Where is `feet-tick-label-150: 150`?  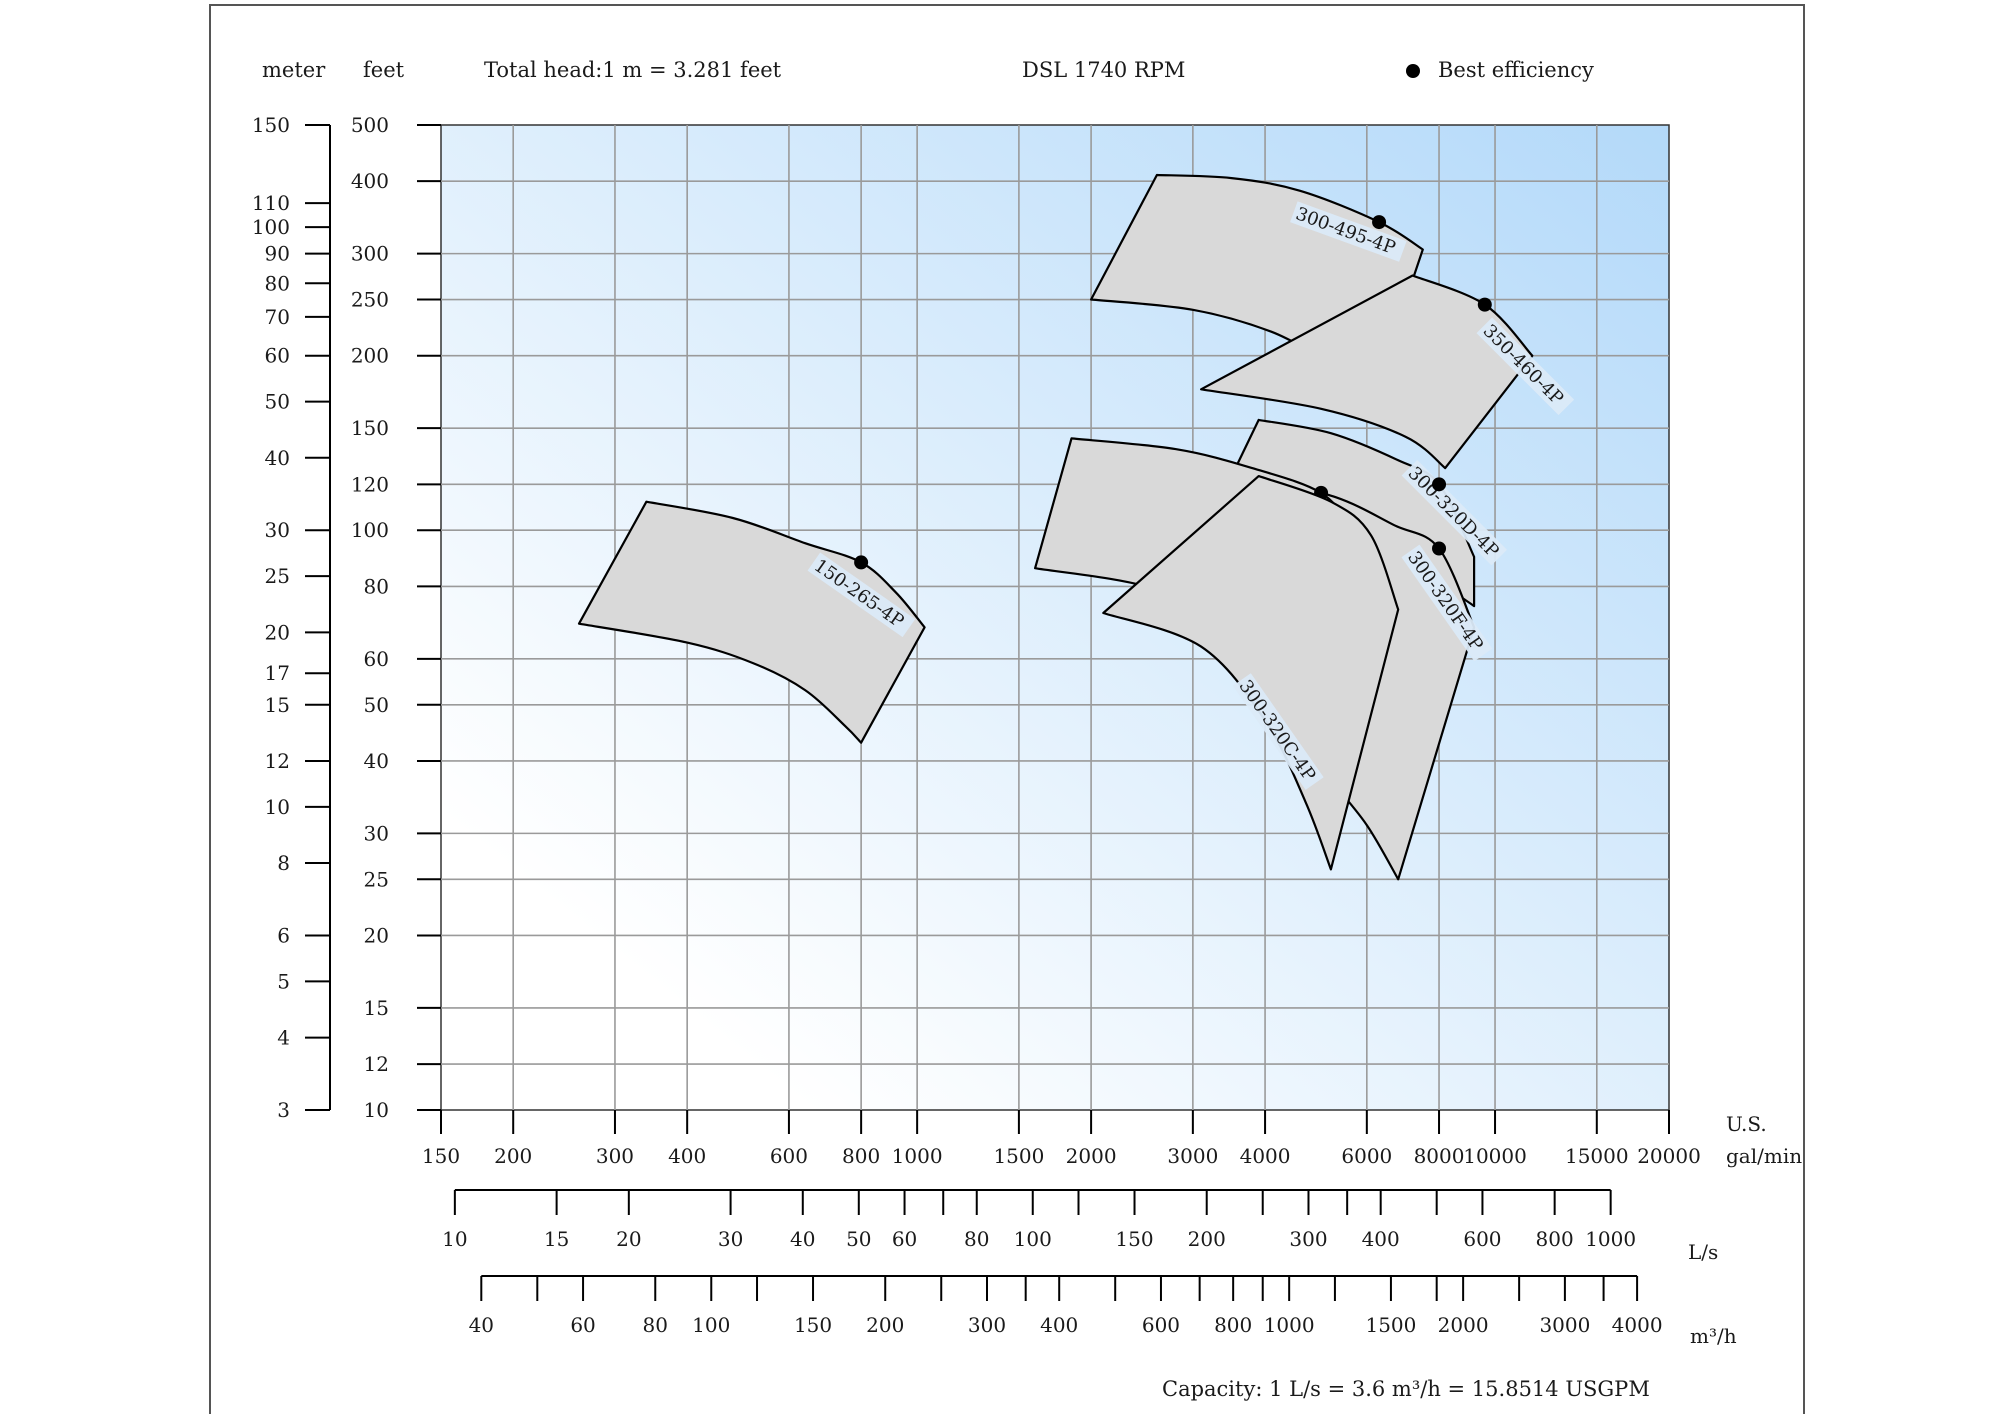 feet-tick-label-150: 150 is located at coordinates (370, 428).